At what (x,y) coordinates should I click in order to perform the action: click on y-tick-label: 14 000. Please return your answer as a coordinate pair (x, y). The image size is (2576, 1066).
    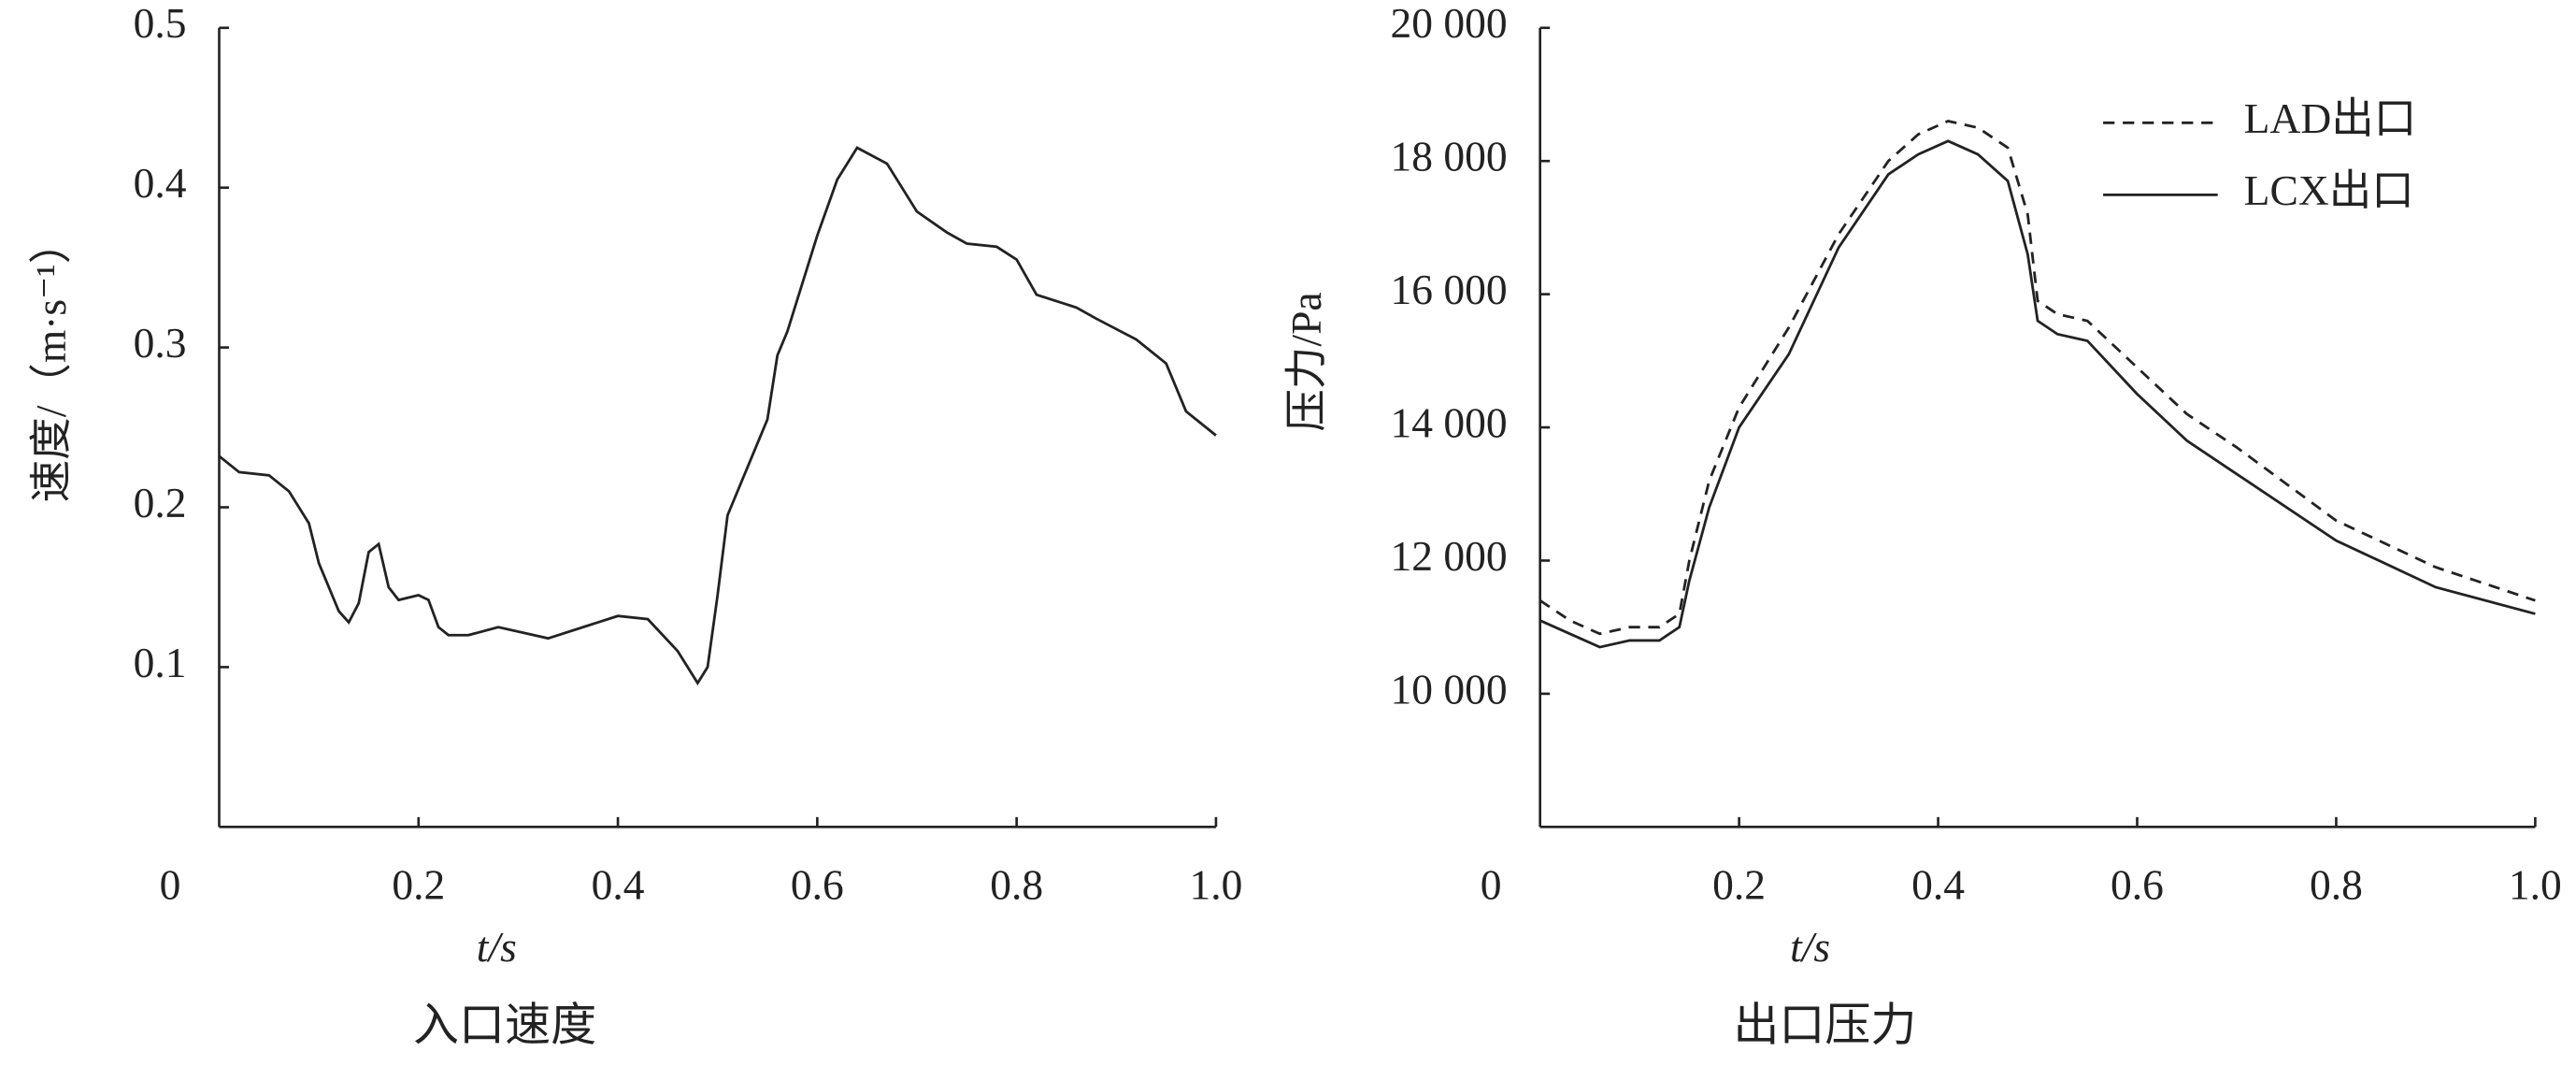
    Looking at the image, I should click on (1448, 423).